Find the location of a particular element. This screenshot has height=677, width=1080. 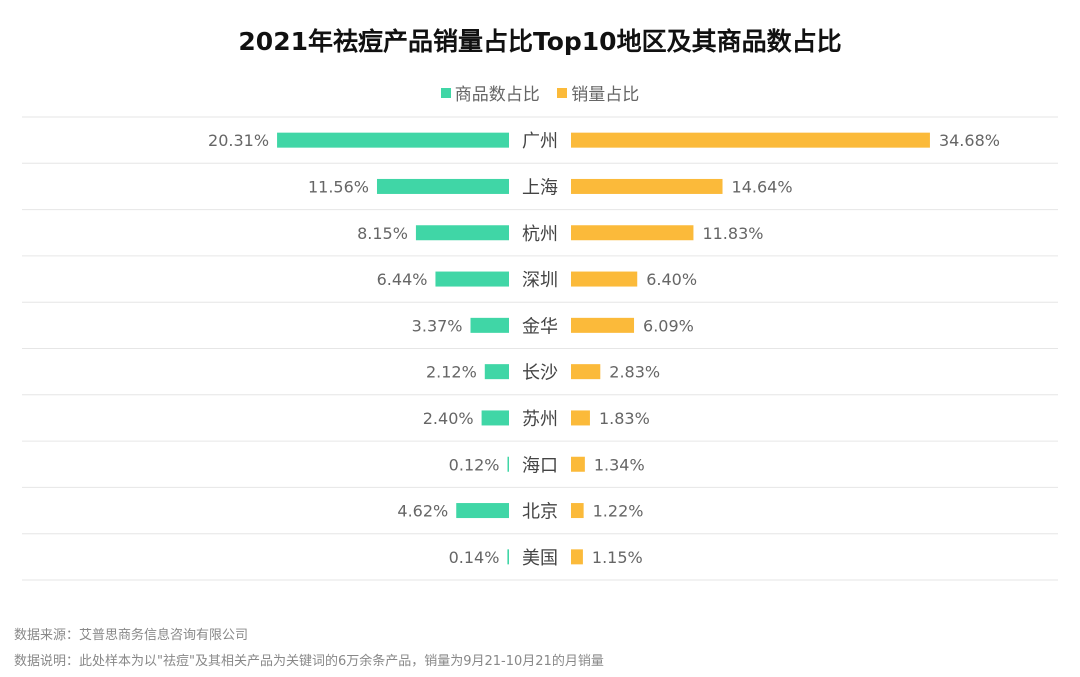

data-label-sales: 6.40% is located at coordinates (671, 279).